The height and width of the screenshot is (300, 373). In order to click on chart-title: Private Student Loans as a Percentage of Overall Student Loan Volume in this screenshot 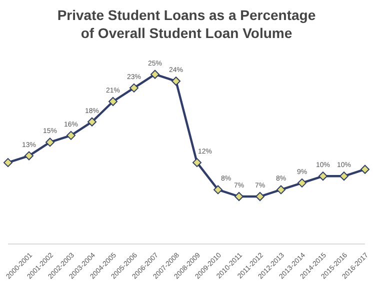, I will do `click(186, 24)`.